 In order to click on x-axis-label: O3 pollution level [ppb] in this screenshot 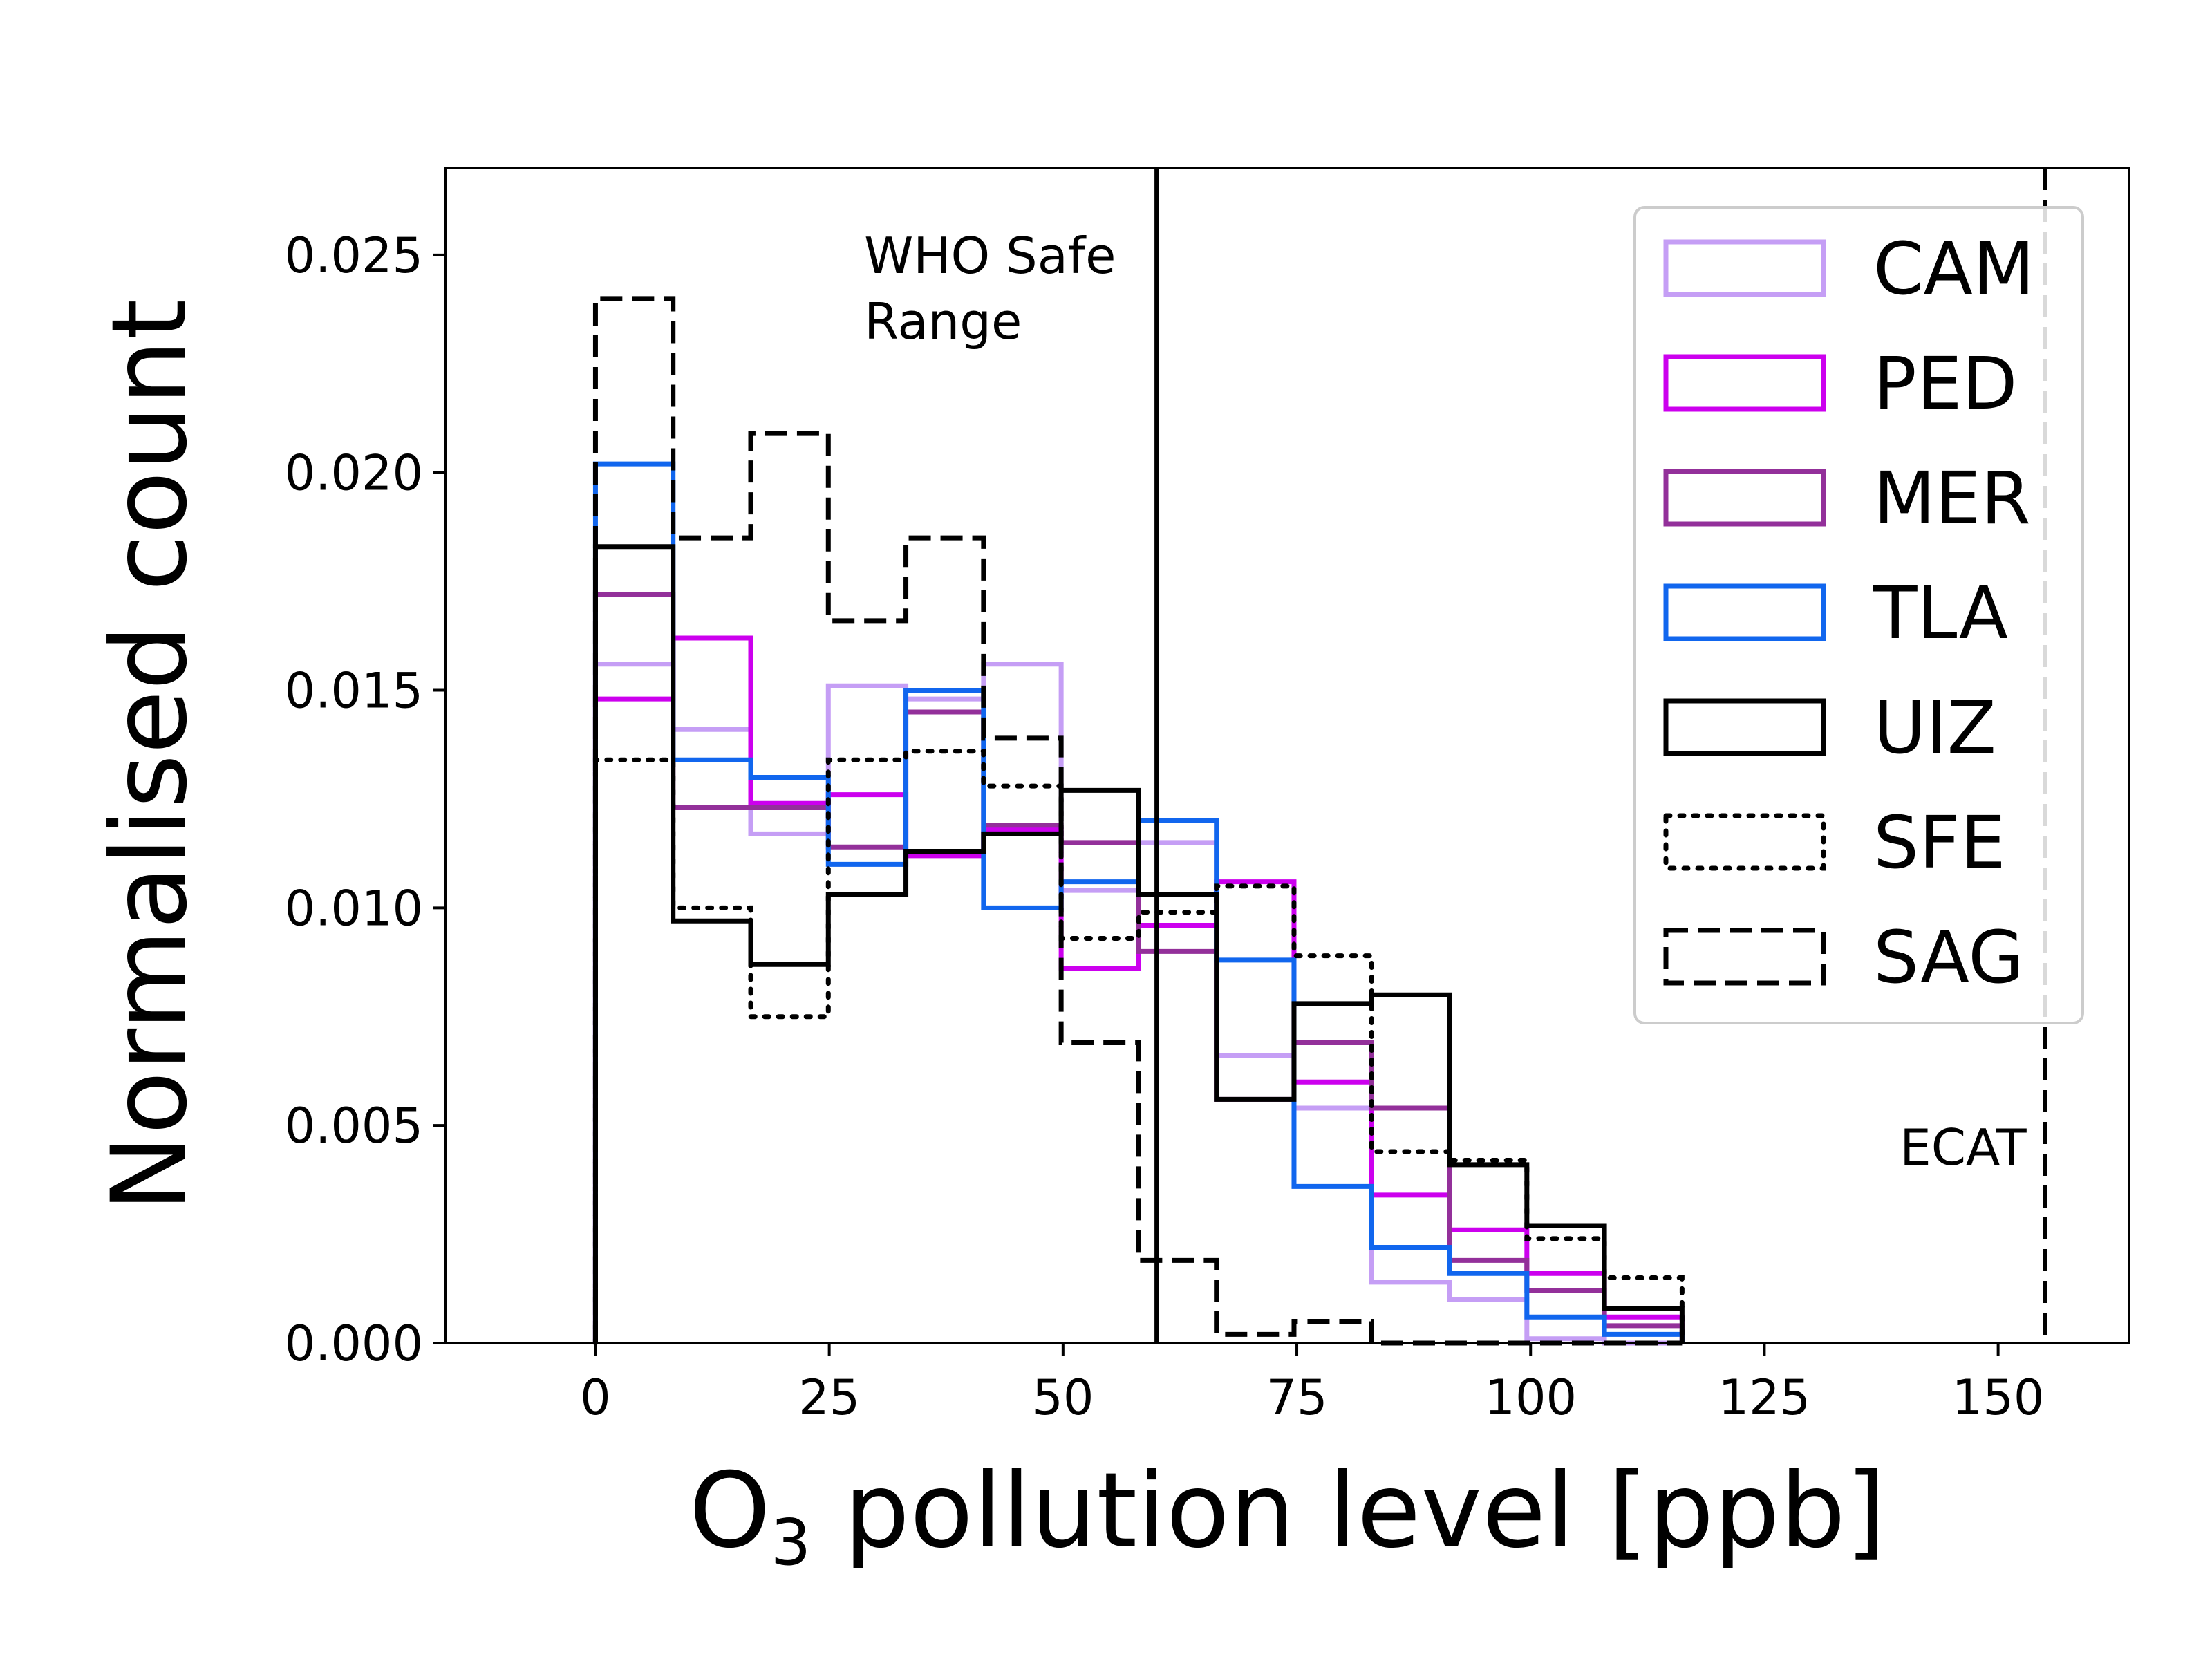, I will do `click(1288, 1516)`.